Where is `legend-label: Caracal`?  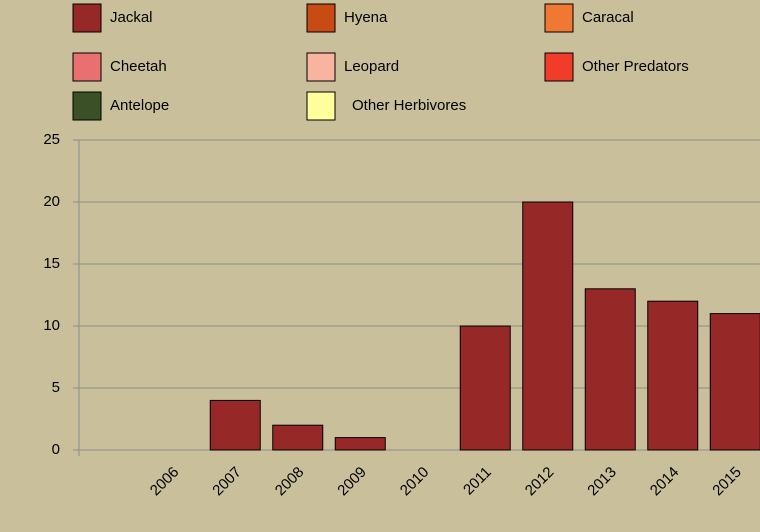 legend-label: Caracal is located at coordinates (608, 17).